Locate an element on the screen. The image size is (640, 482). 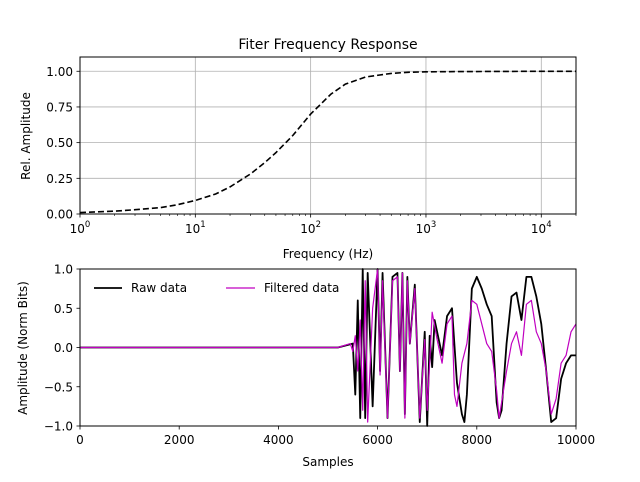
x-tick-label: 10³ is located at coordinates (426, 228).